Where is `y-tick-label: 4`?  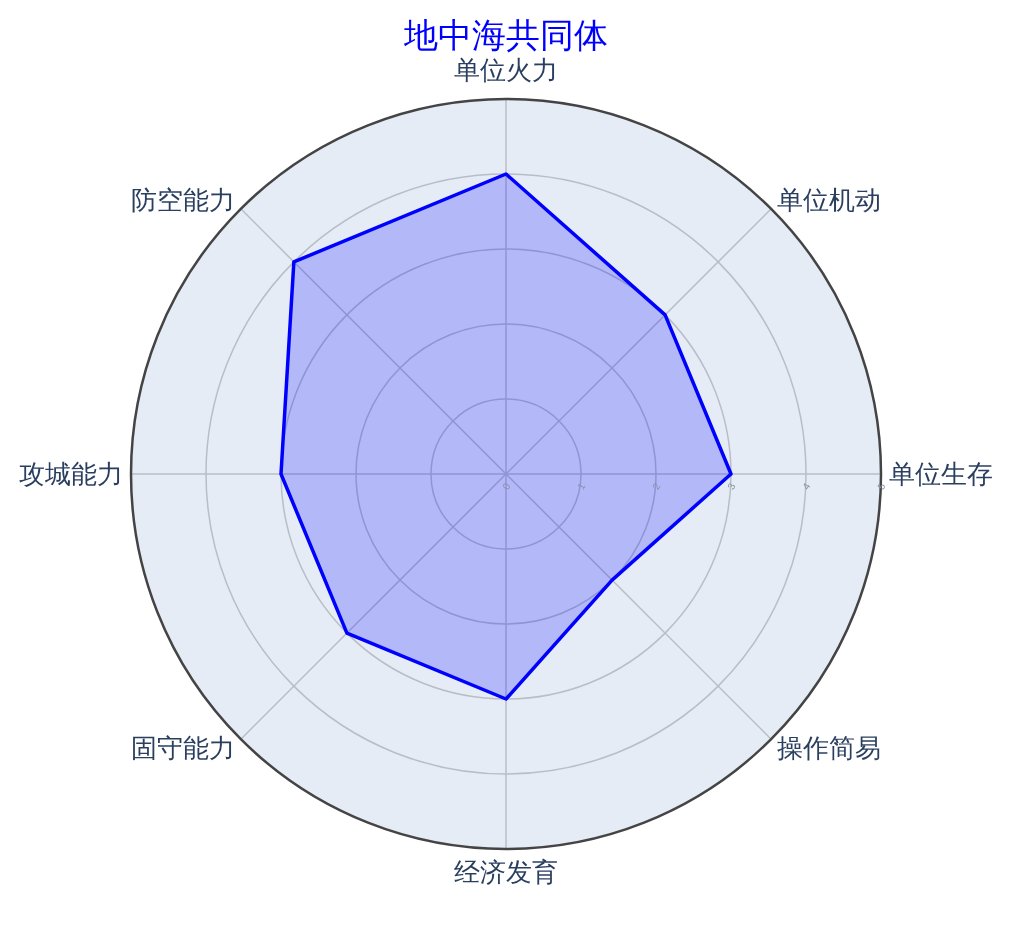
y-tick-label: 4 is located at coordinates (806, 486).